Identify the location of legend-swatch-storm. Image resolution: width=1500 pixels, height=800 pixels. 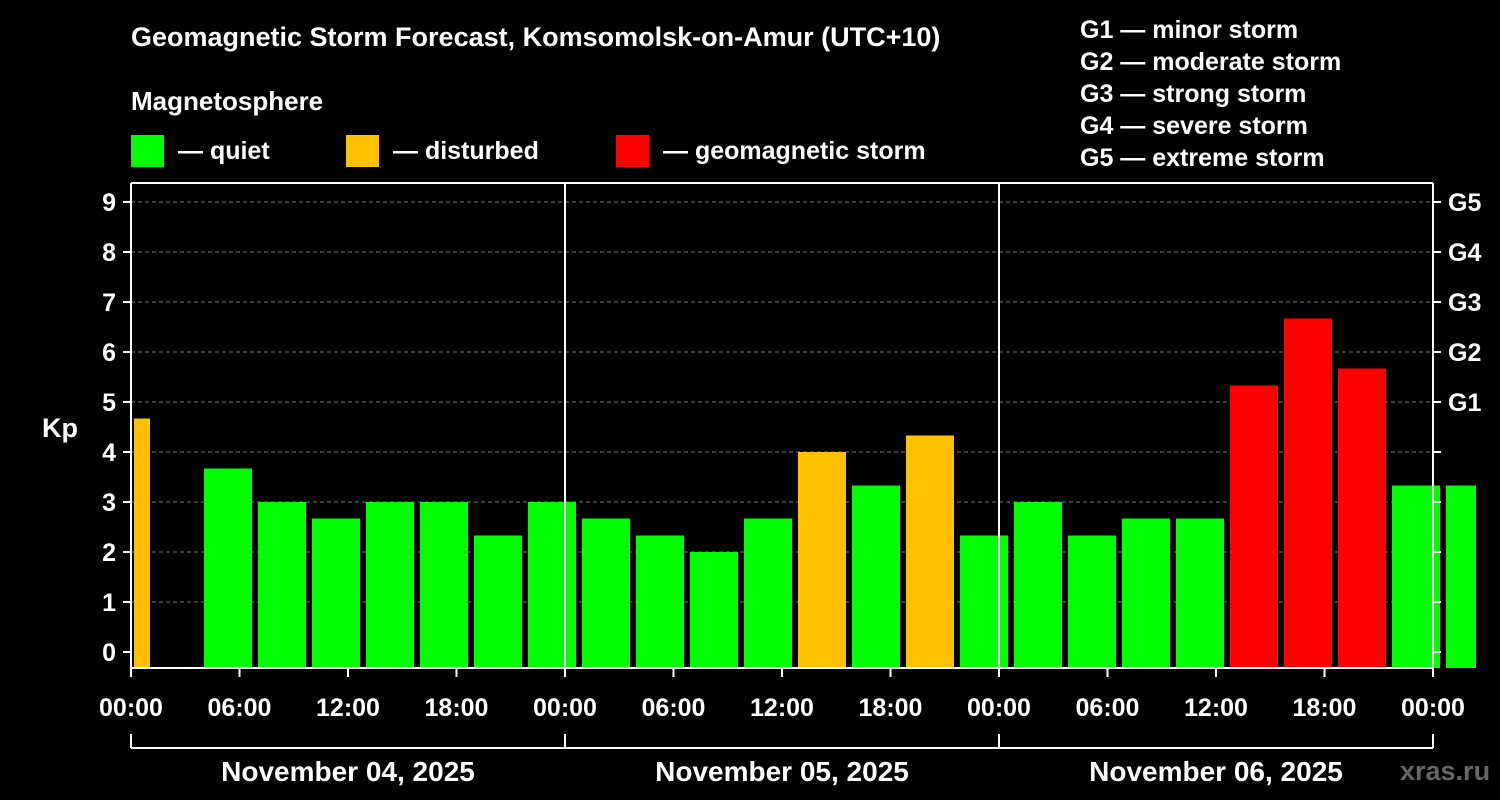
(632, 151).